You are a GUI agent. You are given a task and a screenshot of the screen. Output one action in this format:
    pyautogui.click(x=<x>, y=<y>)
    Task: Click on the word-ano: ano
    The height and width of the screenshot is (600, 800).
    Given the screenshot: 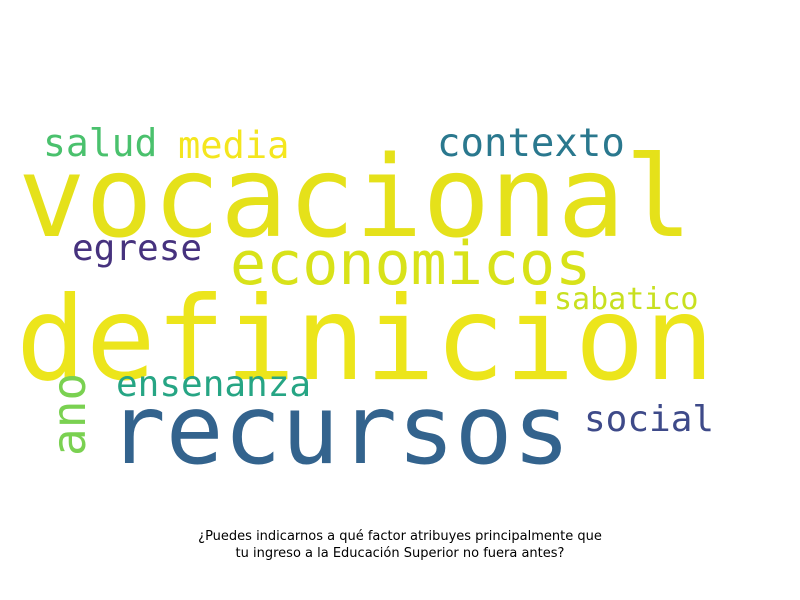 What is the action you would take?
    pyautogui.click(x=69, y=414)
    